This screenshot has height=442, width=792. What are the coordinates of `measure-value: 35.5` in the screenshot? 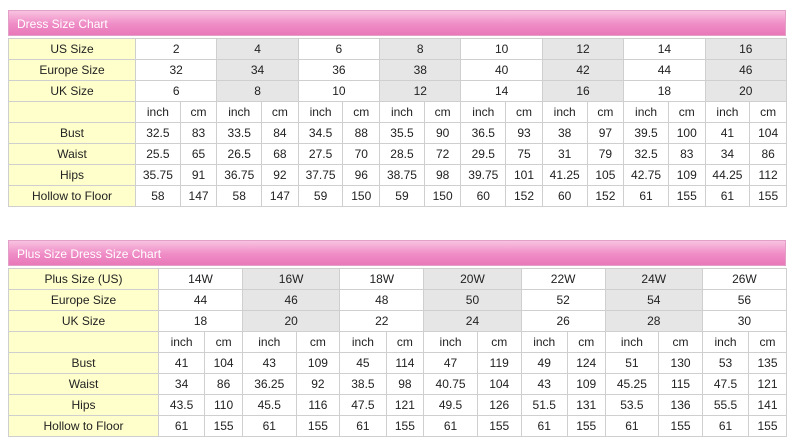 It's located at (402, 133).